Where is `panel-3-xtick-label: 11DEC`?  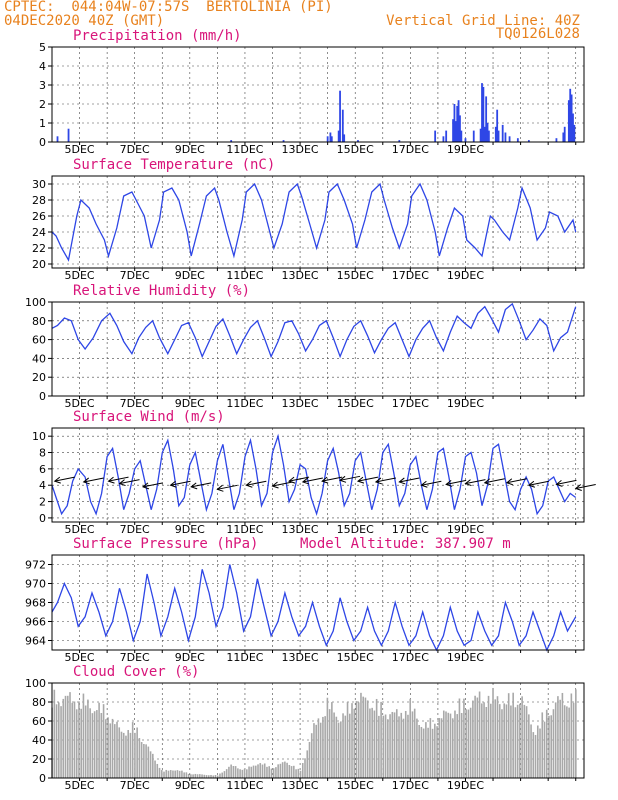
panel-3-xtick-label: 11DEC is located at coordinates (244, 403).